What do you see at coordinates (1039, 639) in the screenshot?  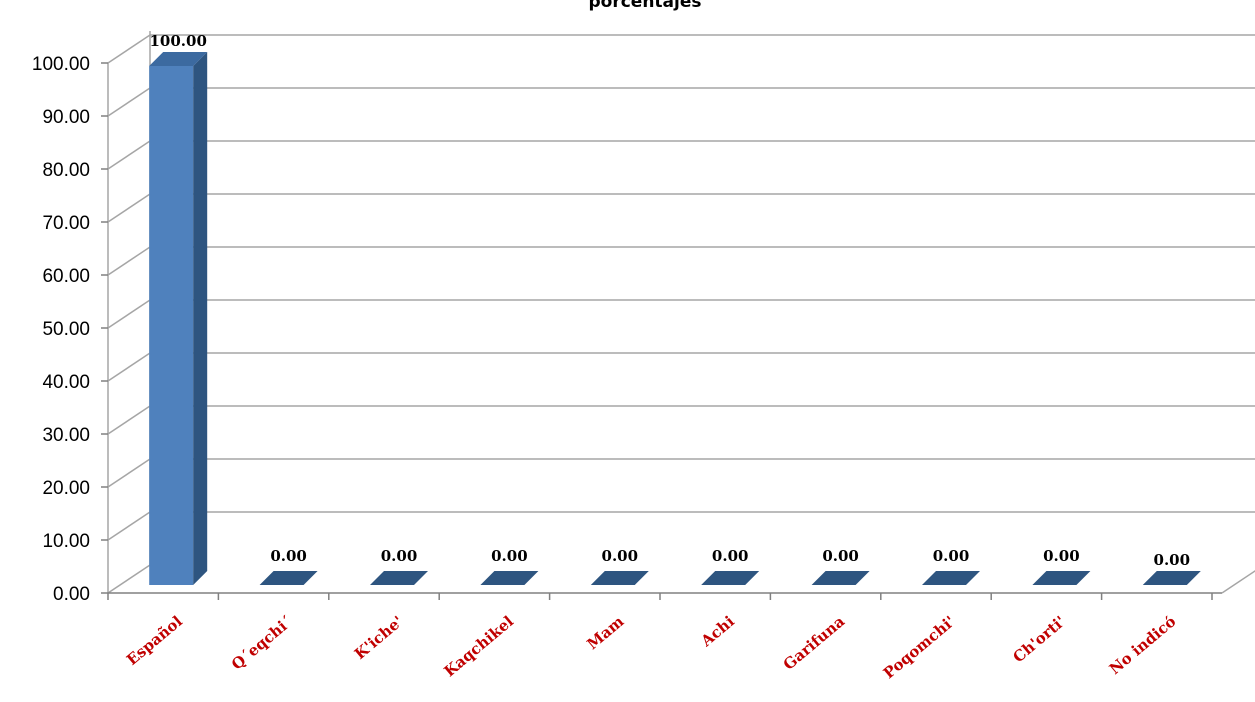 I see `x-tick-label: Ch'orti'` at bounding box center [1039, 639].